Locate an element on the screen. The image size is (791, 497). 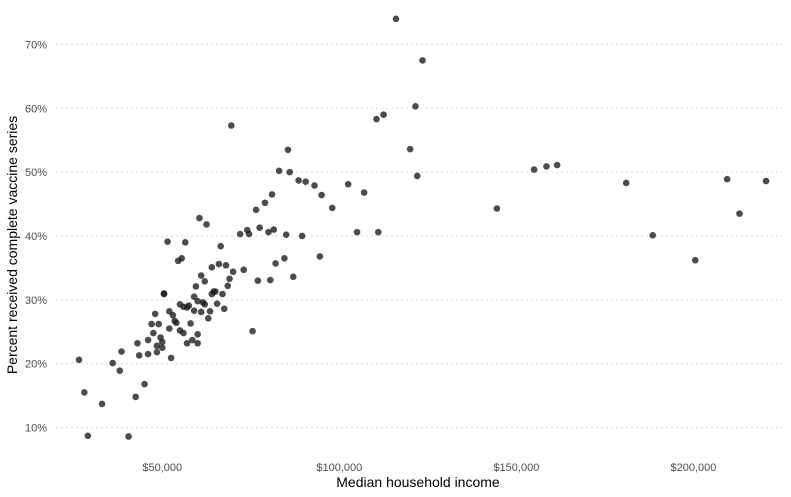
y-tick-label: 30% is located at coordinates (36, 301).